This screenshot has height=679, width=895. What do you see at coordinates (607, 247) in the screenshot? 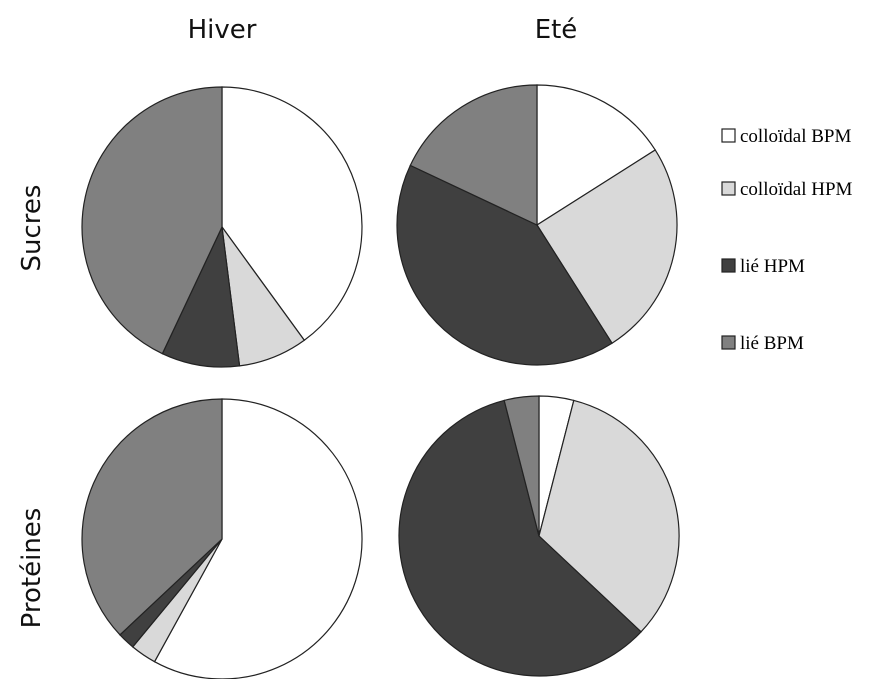
I see `slice-sucres-ete-colloidal-hpm` at bounding box center [607, 247].